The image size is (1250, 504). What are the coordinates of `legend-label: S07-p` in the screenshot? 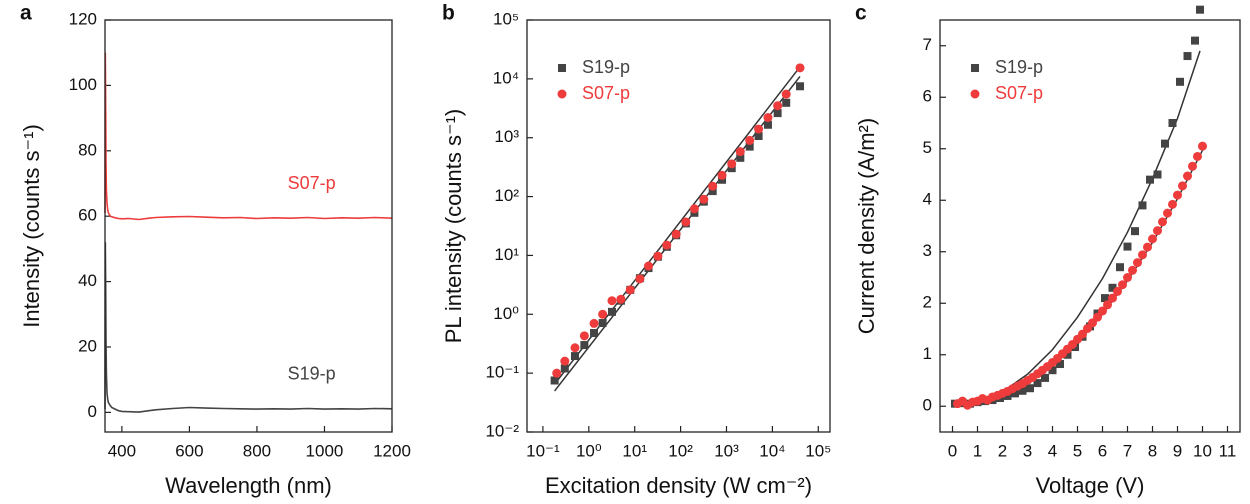 It's located at (1019, 93).